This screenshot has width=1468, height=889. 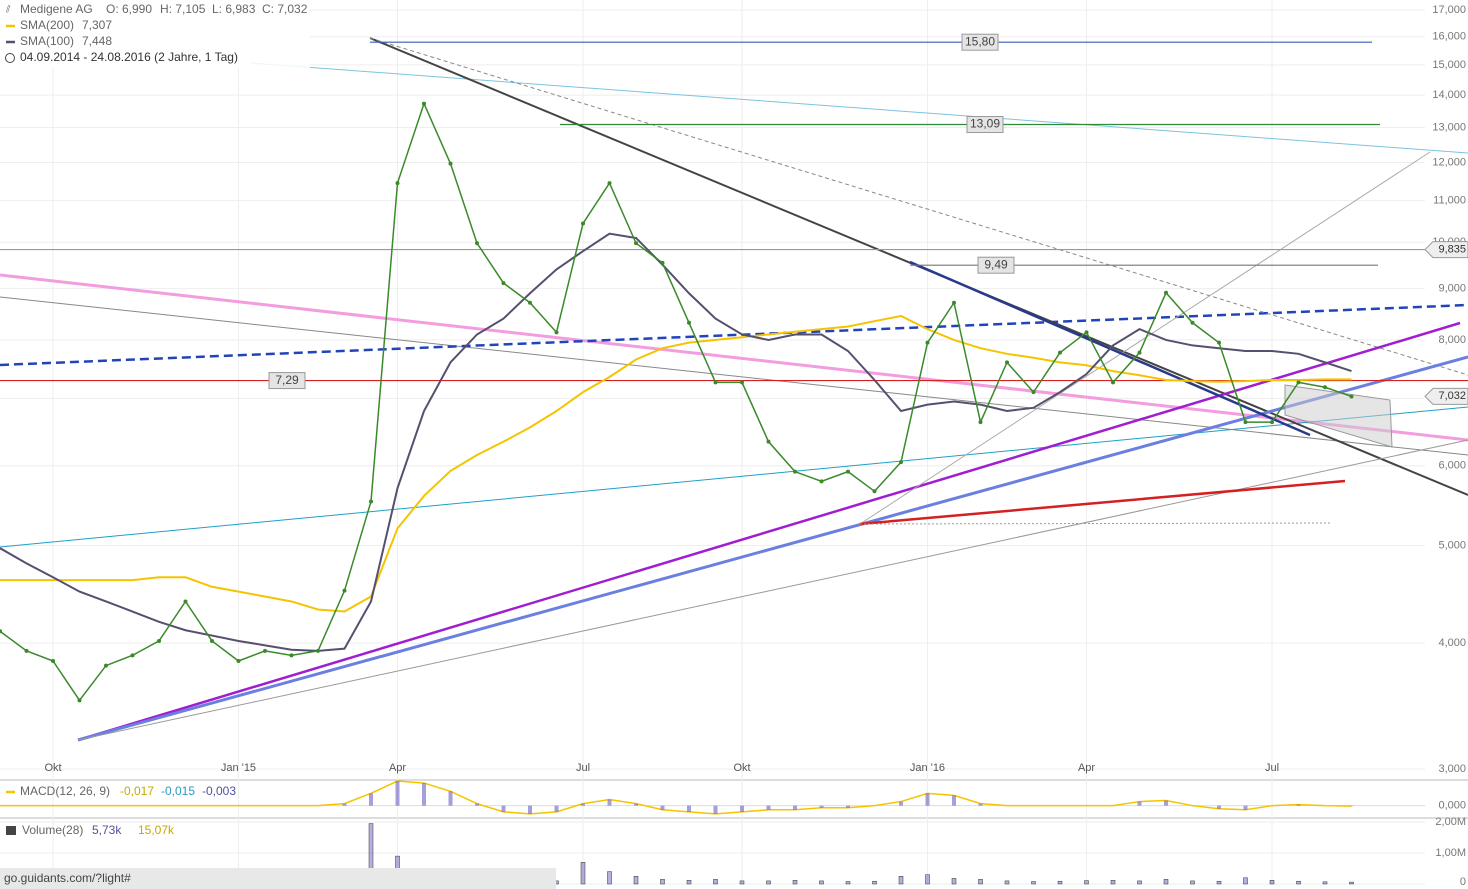 What do you see at coordinates (285, 9) in the screenshot?
I see `ohlc: C: 7,032` at bounding box center [285, 9].